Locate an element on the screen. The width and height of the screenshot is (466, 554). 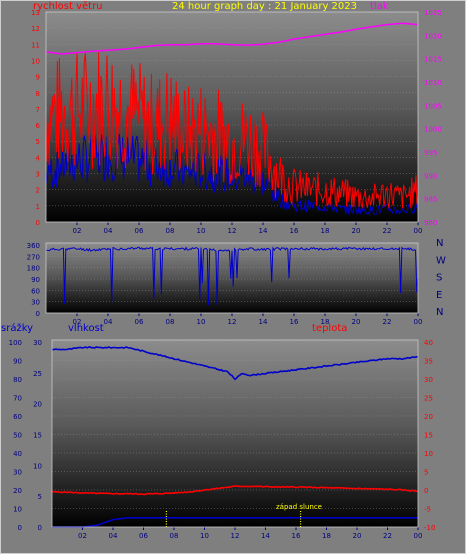
y-right-tick-label: 995 is located at coordinates (430, 153).